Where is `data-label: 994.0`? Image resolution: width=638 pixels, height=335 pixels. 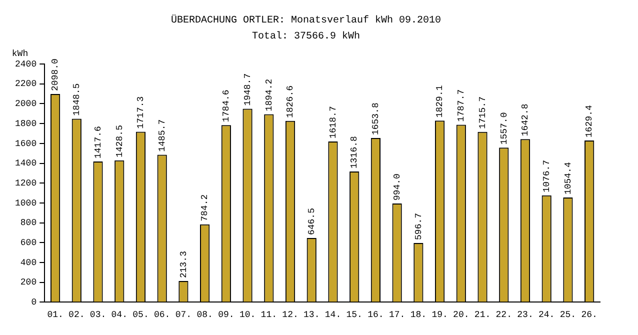 data-label: 994.0 is located at coordinates (397, 187).